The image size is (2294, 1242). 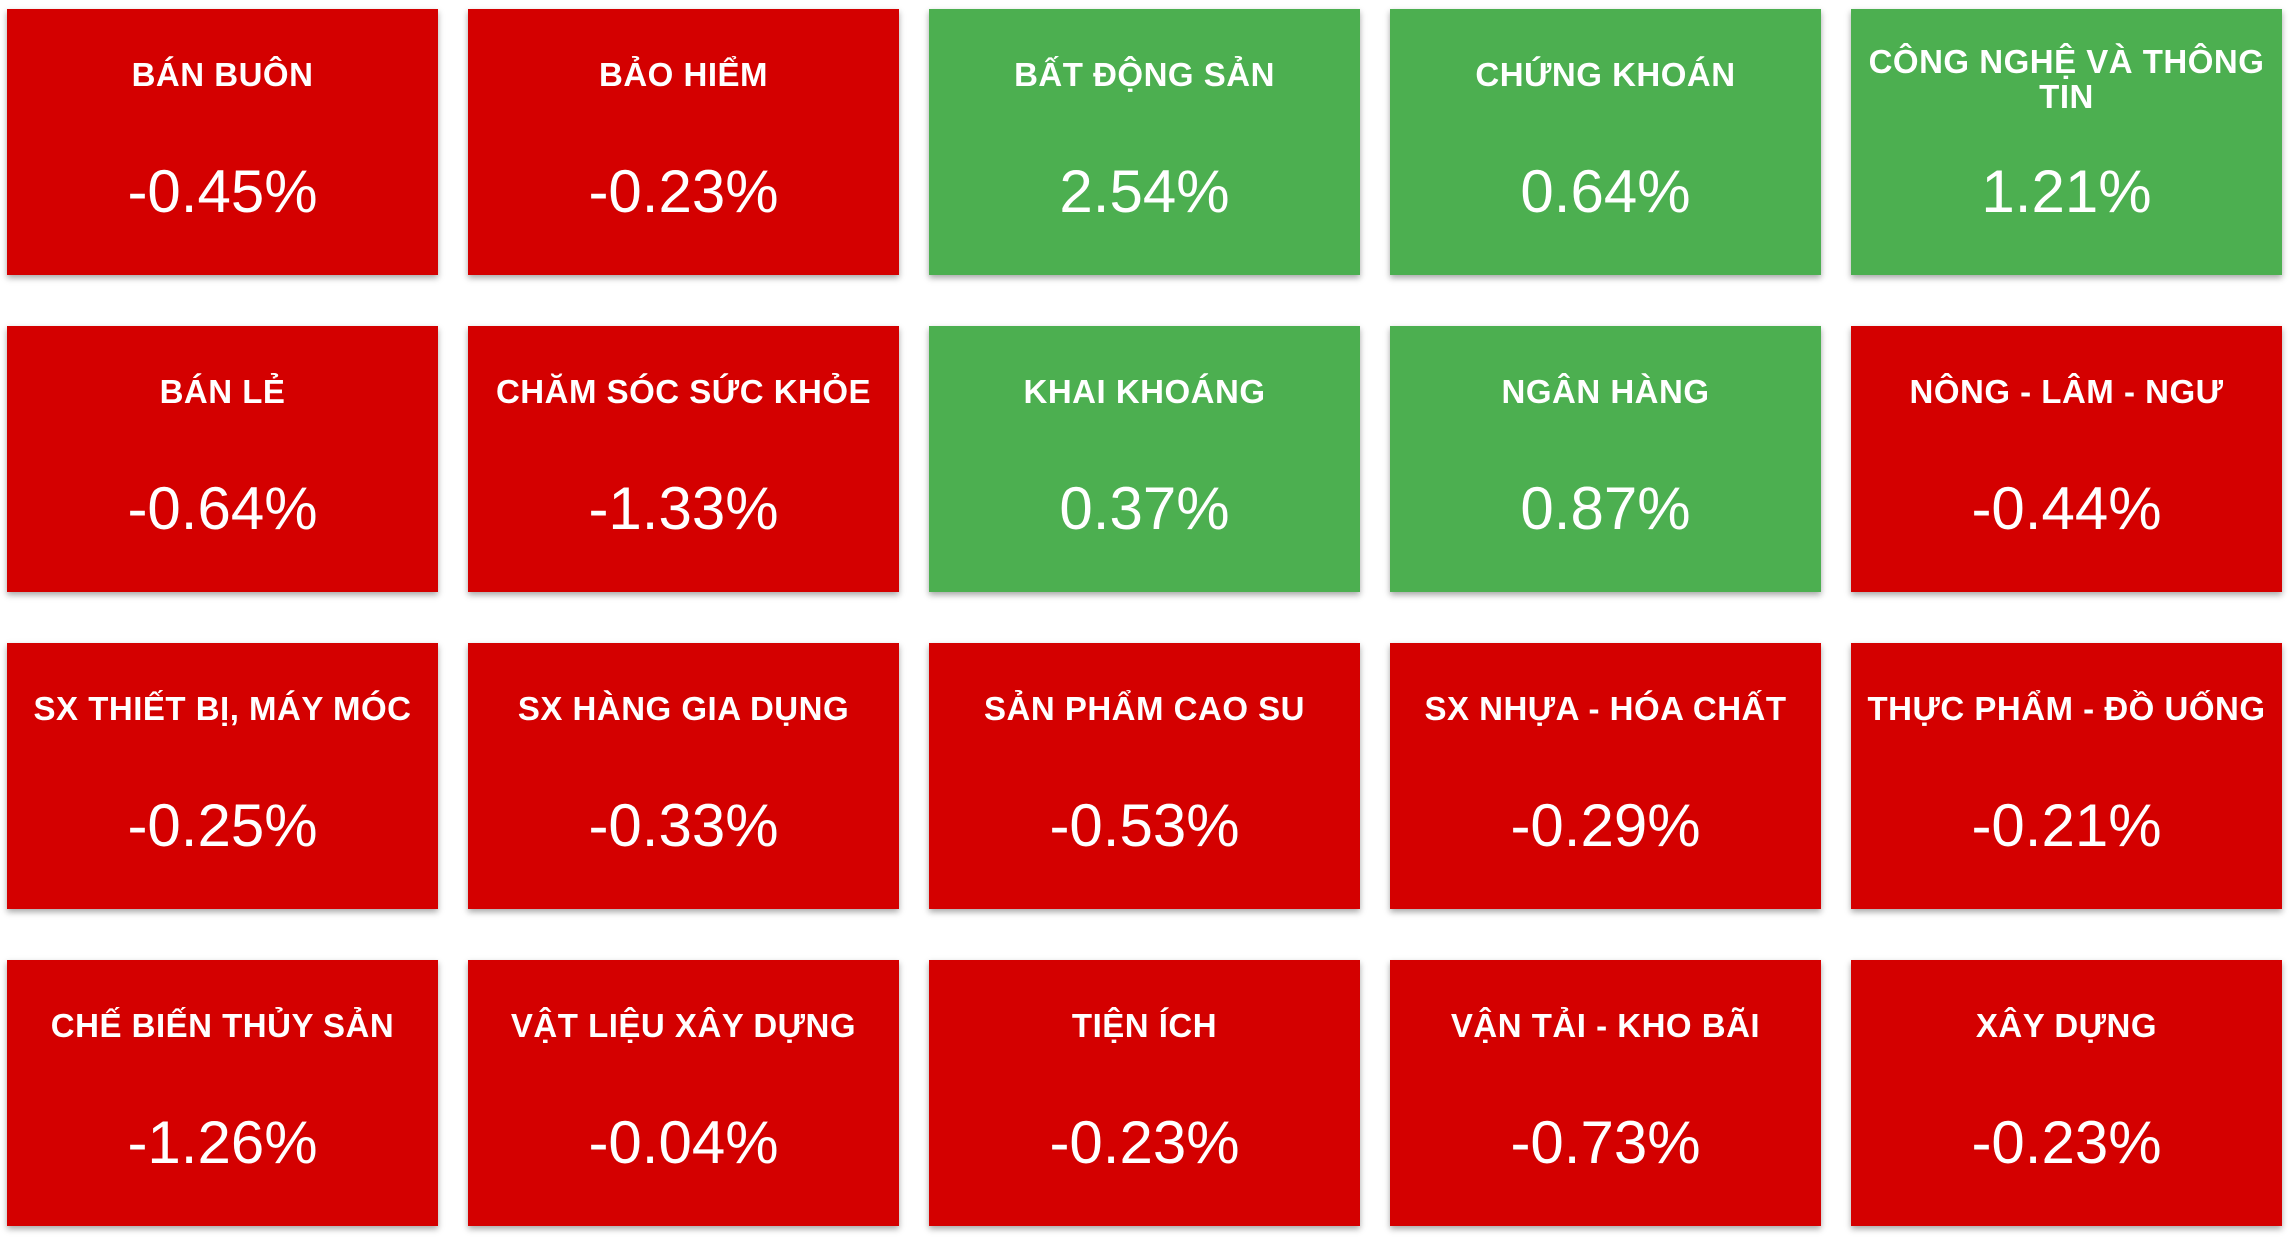 I want to click on sector-name: CÔNG NGHỆ VÀ THÔNG TIN, so click(x=2066, y=79).